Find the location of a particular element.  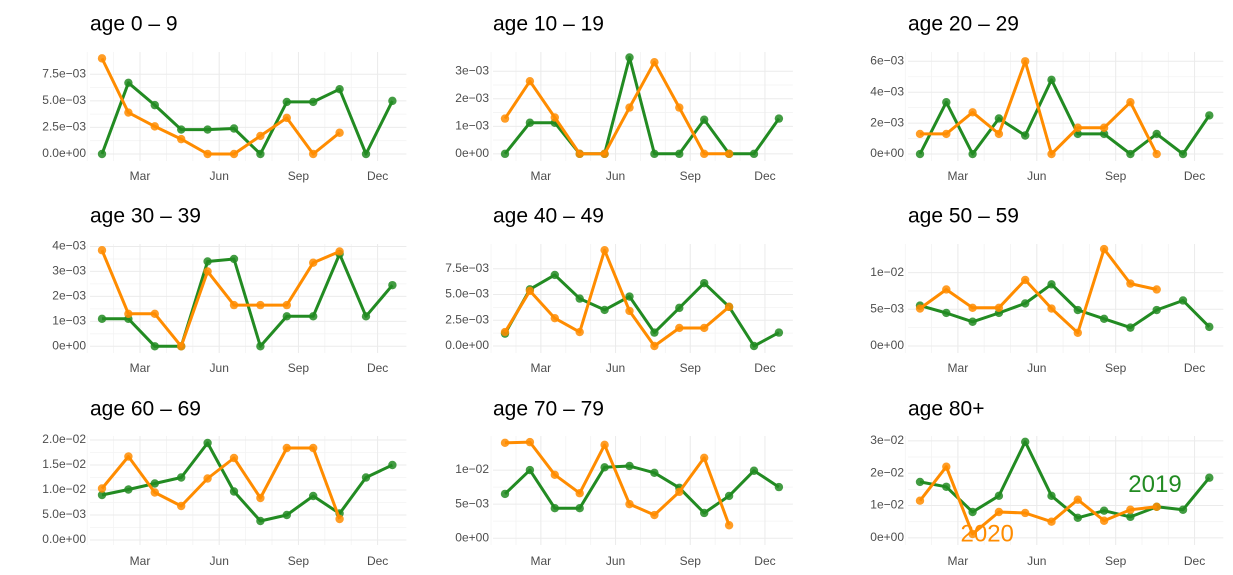

y-tick-label: 3e−03 is located at coordinates (472, 70).